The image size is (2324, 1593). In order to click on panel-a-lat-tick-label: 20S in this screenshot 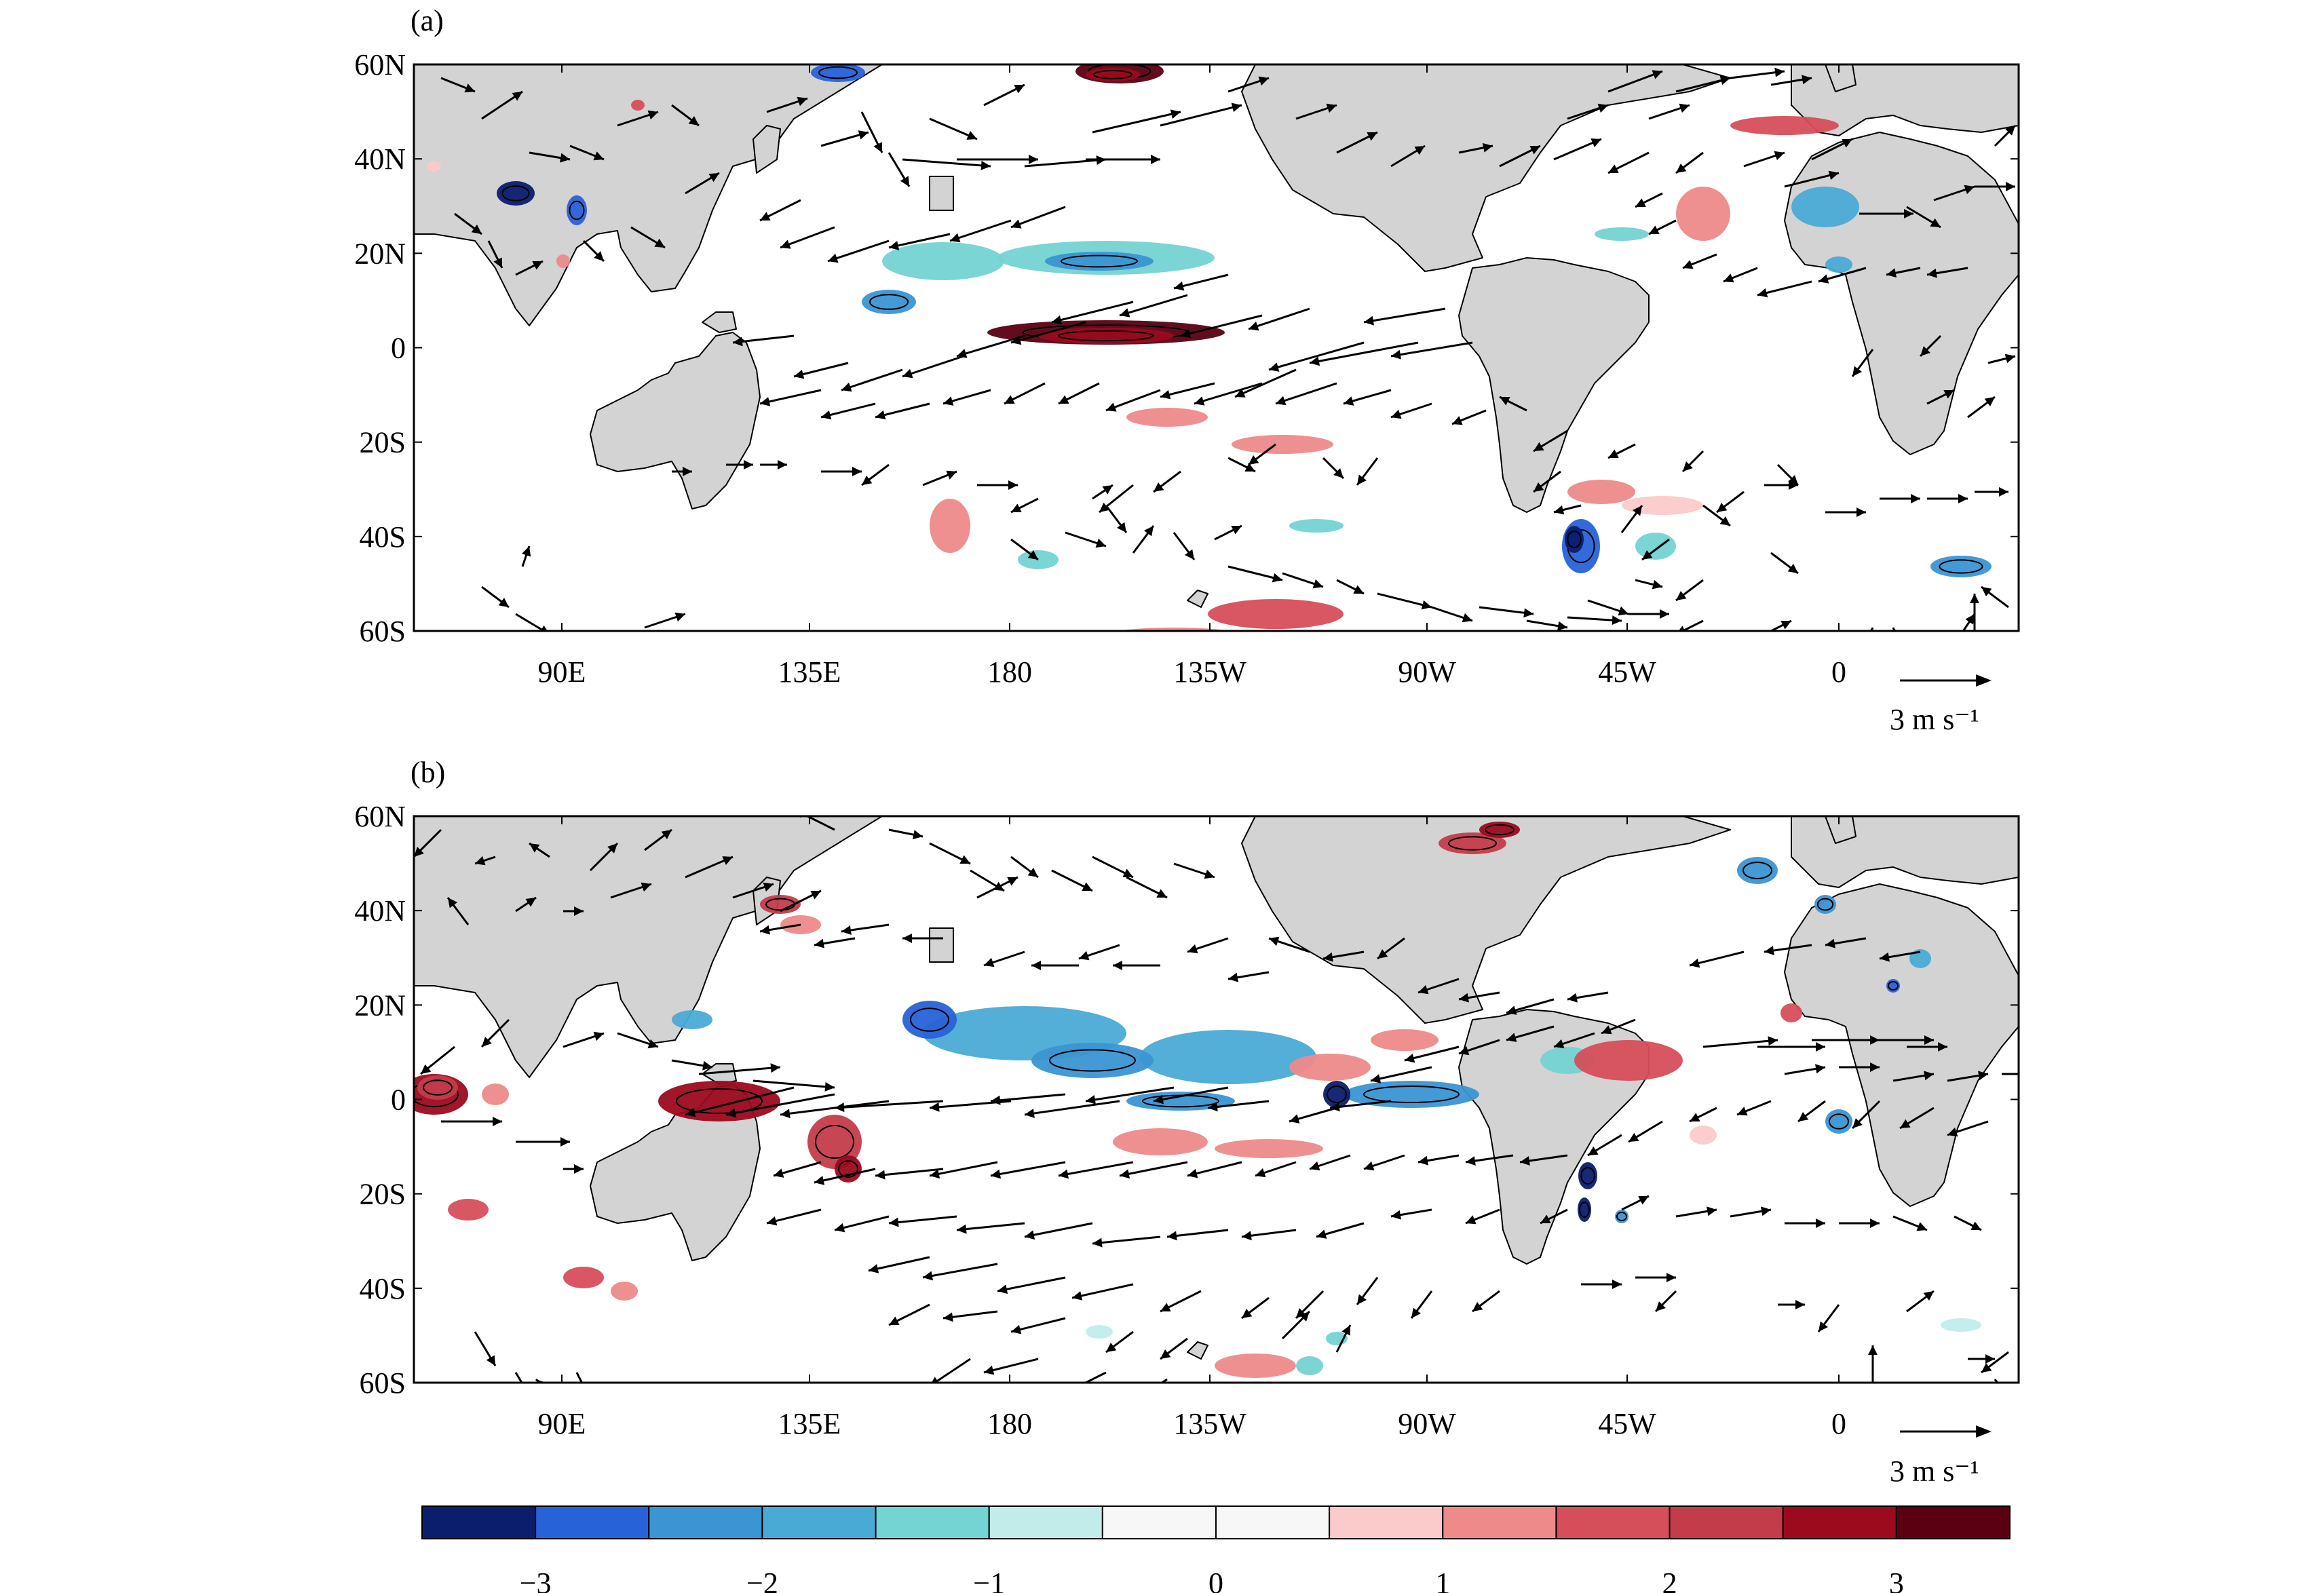, I will do `click(383, 443)`.